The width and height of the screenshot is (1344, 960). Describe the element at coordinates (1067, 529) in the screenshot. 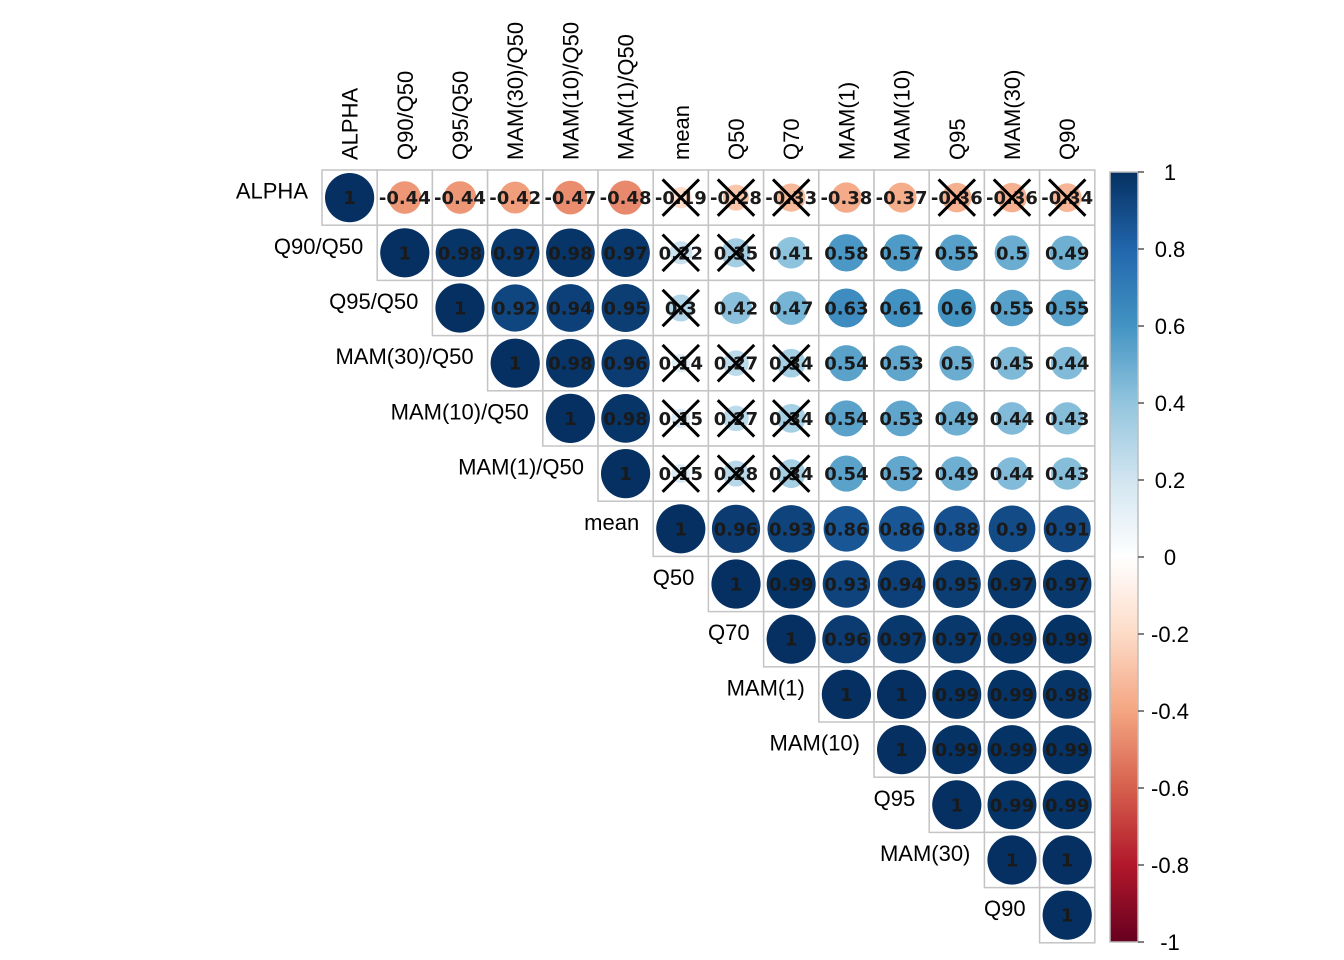

I see `cell-value-label: 0.91` at that location.